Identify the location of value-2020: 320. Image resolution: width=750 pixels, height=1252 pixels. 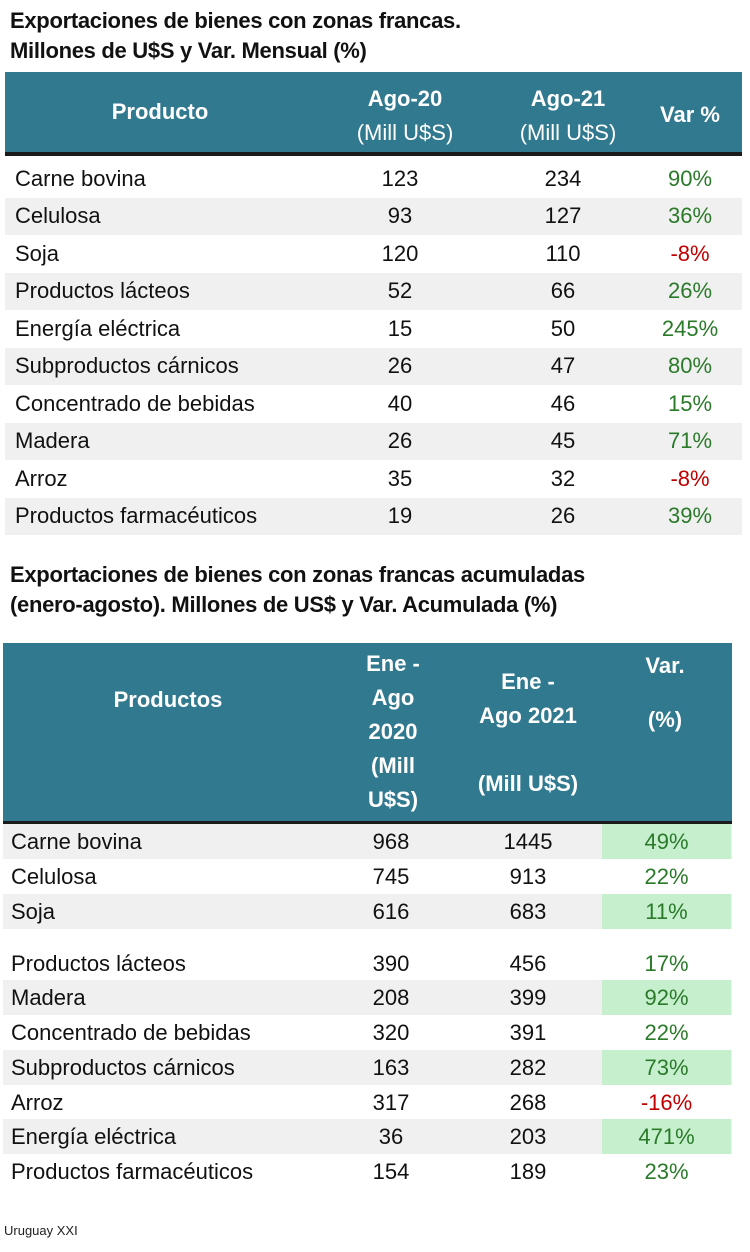
(391, 1032).